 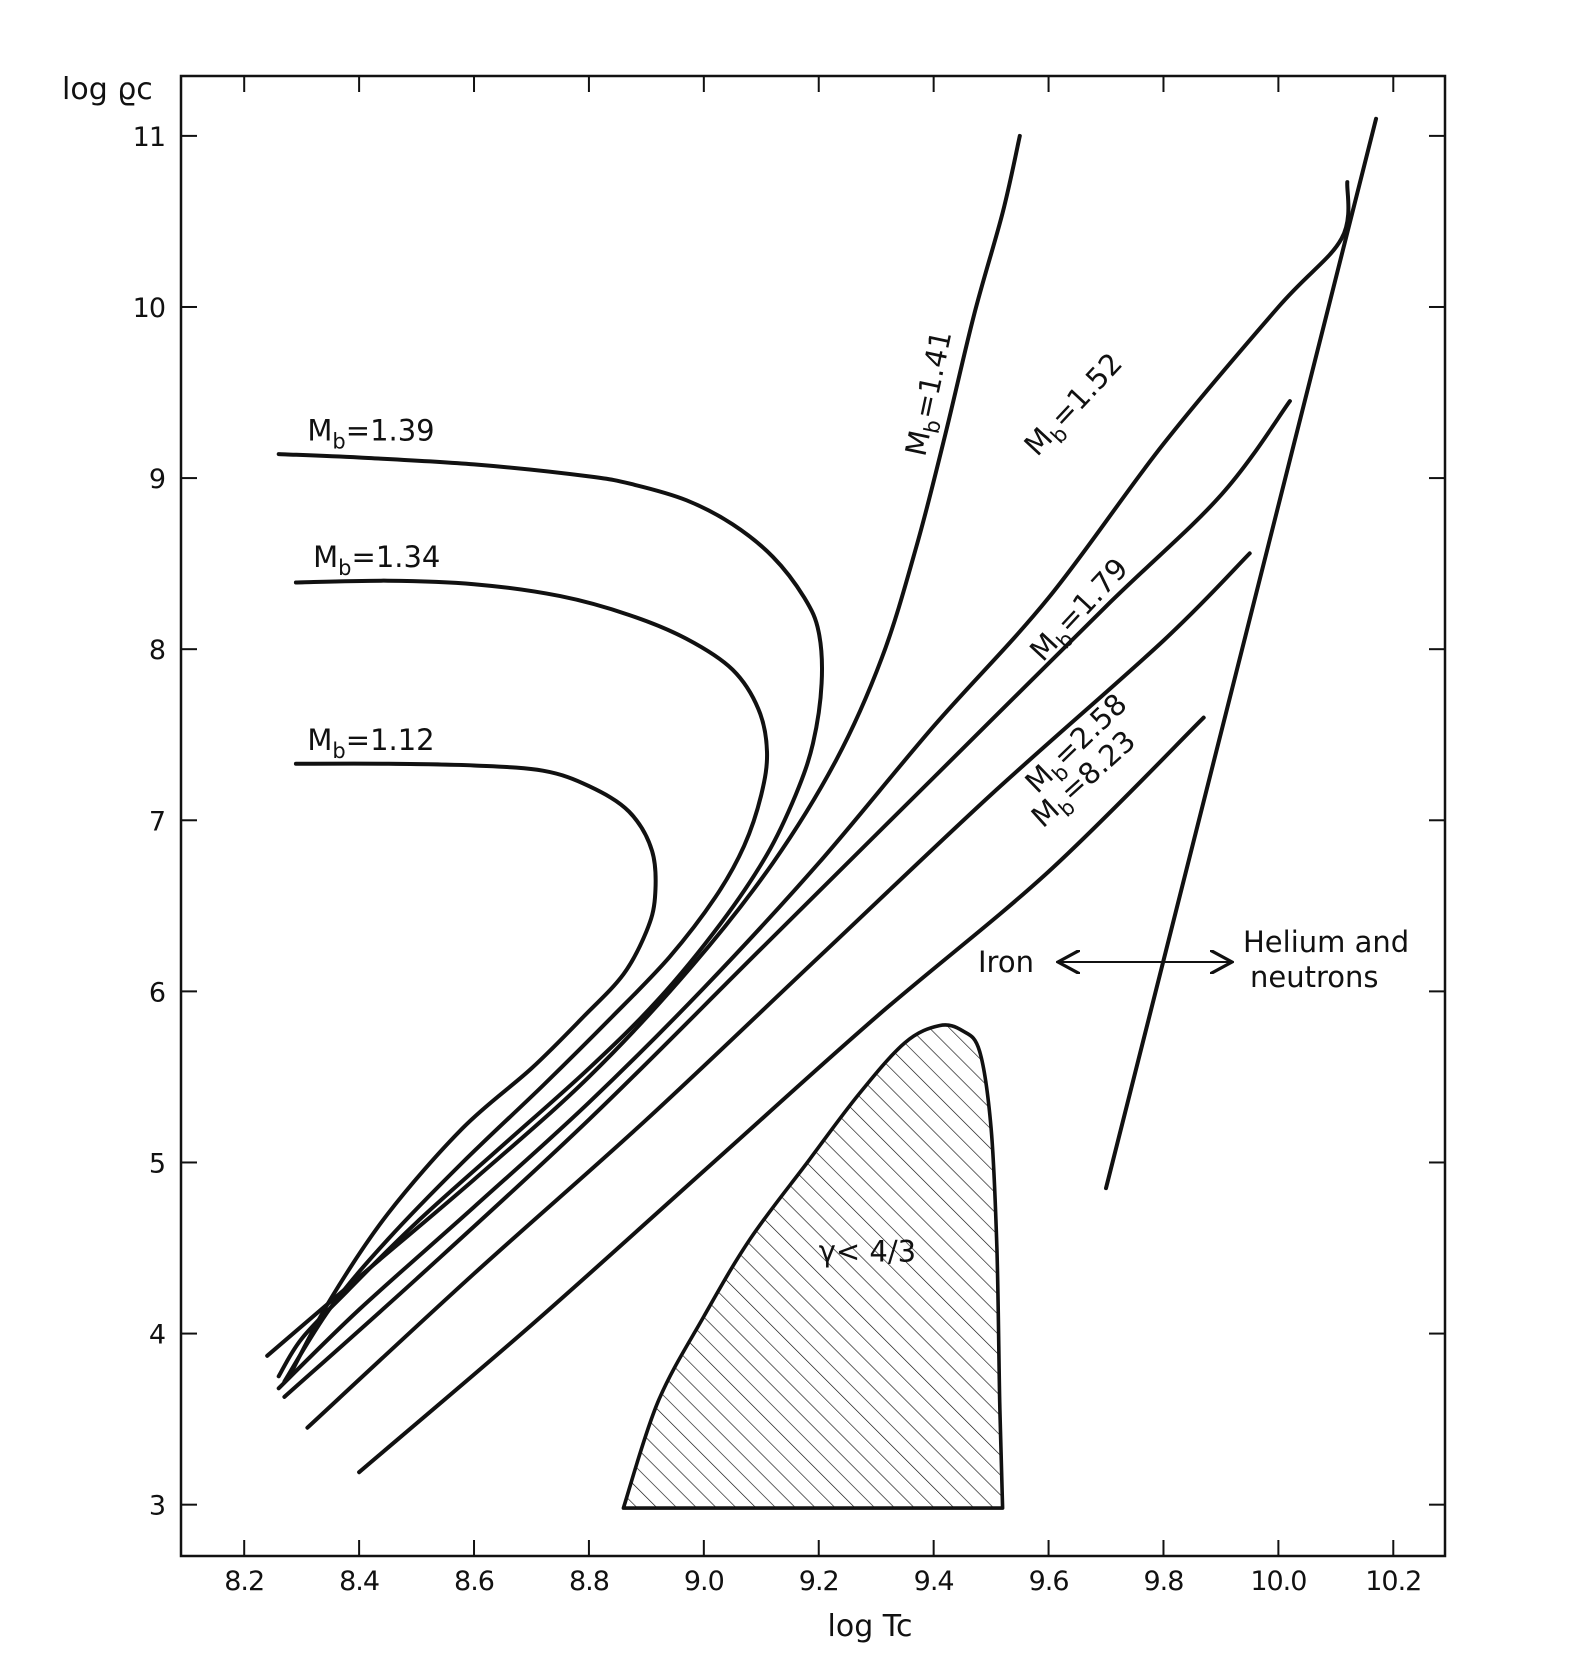 What do you see at coordinates (1393, 1581) in the screenshot?
I see `x-tick-label: 10.2` at bounding box center [1393, 1581].